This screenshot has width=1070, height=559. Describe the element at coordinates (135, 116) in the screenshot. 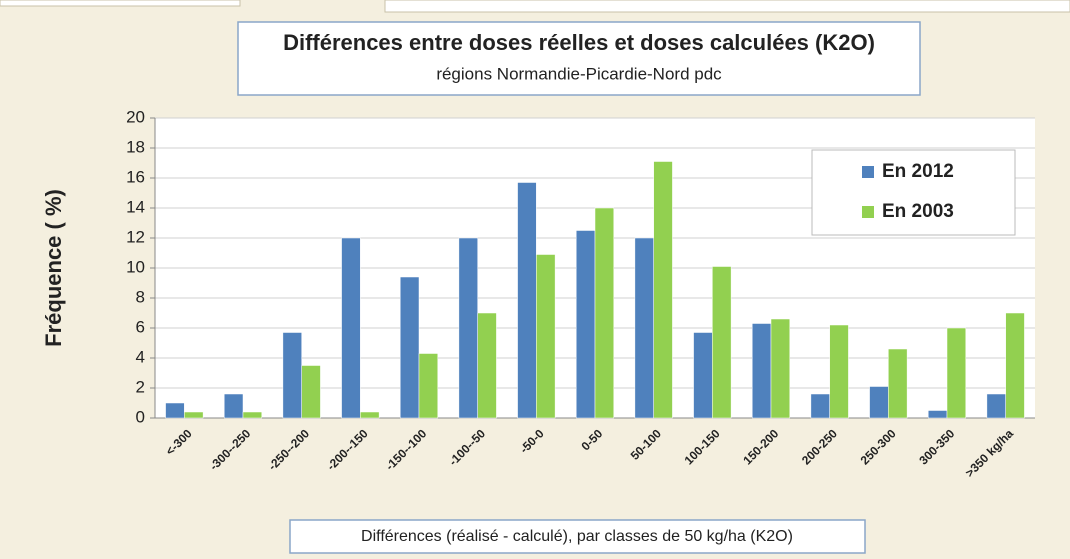

I see `y-tick-label: 20` at that location.